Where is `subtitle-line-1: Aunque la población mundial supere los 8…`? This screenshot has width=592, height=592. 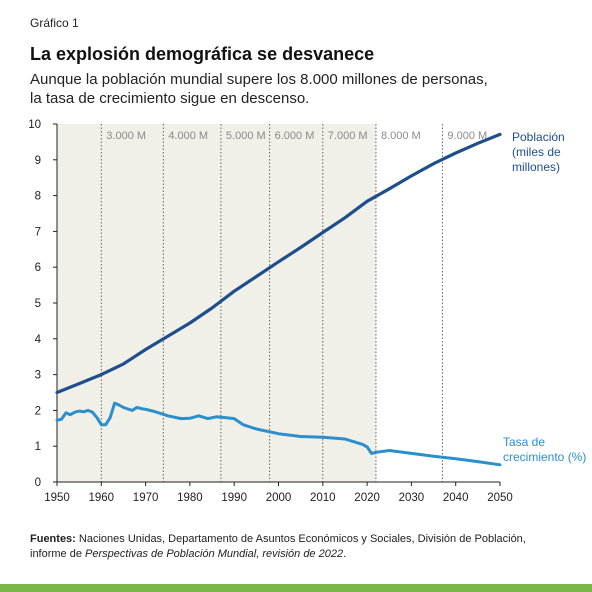 subtitle-line-1: Aunque la población mundial supere los 8… is located at coordinates (259, 79).